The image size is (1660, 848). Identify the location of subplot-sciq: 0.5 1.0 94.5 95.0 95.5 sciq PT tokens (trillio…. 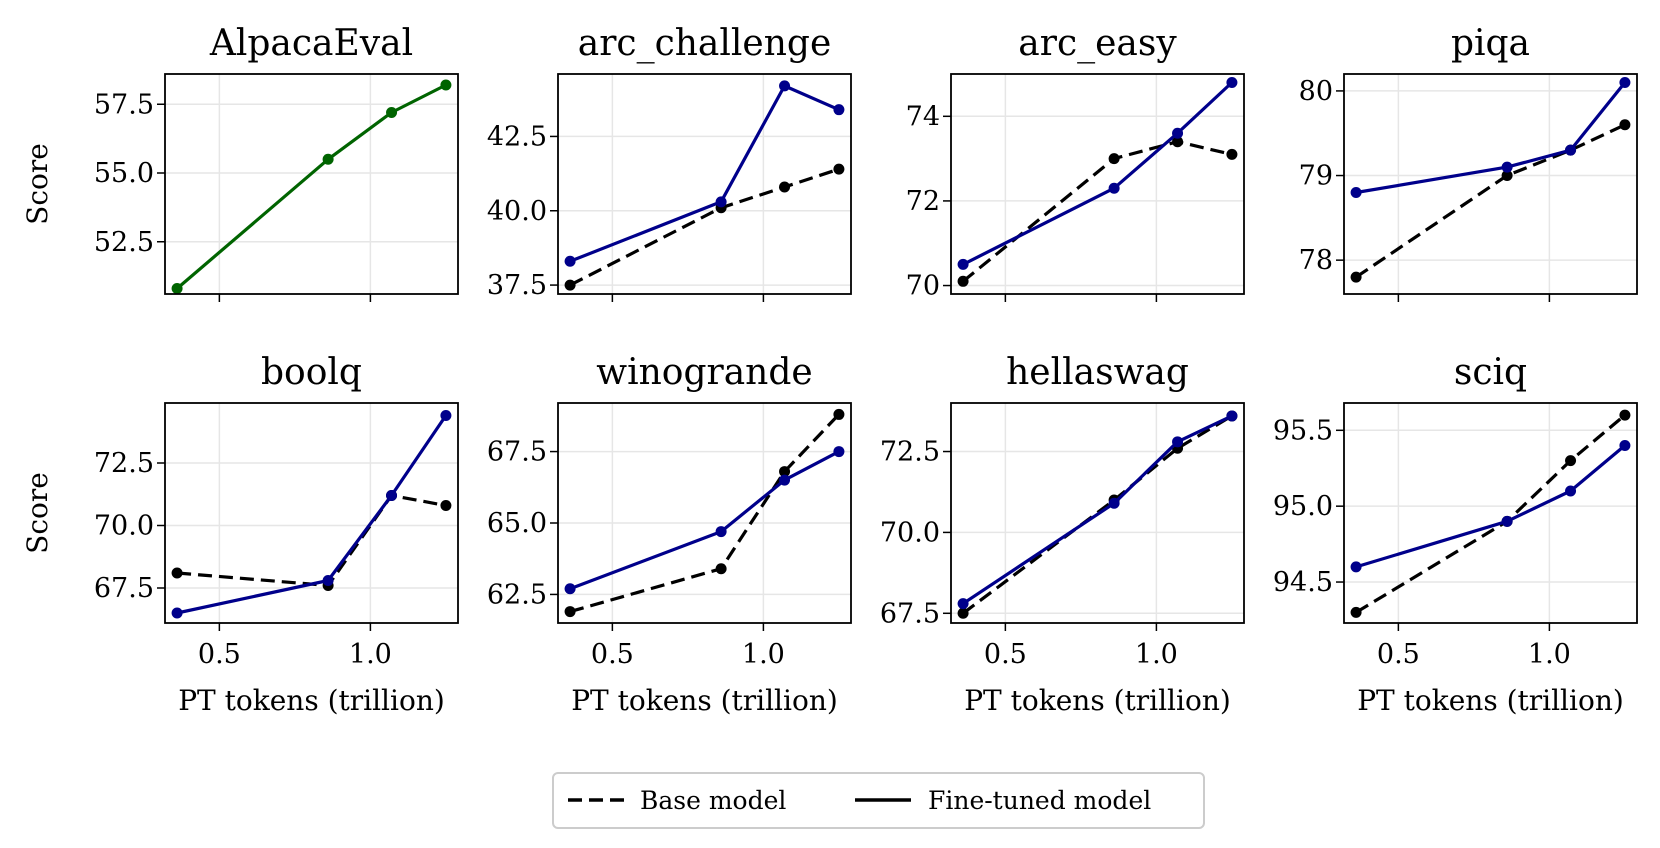
(1455, 534).